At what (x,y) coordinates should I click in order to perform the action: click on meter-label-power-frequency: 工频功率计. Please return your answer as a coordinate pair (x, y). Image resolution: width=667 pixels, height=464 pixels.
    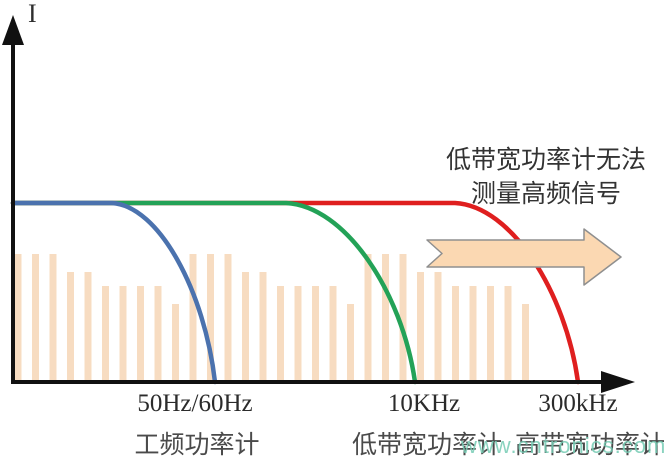
    Looking at the image, I should click on (197, 445).